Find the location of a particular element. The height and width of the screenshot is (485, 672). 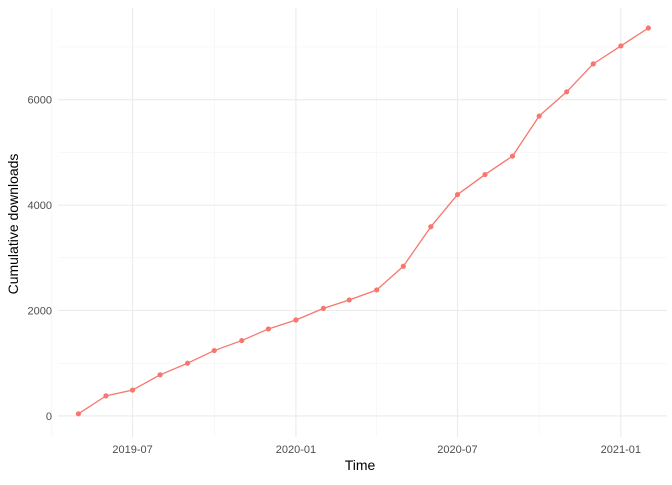

x-axis-title: Time is located at coordinates (360, 465).